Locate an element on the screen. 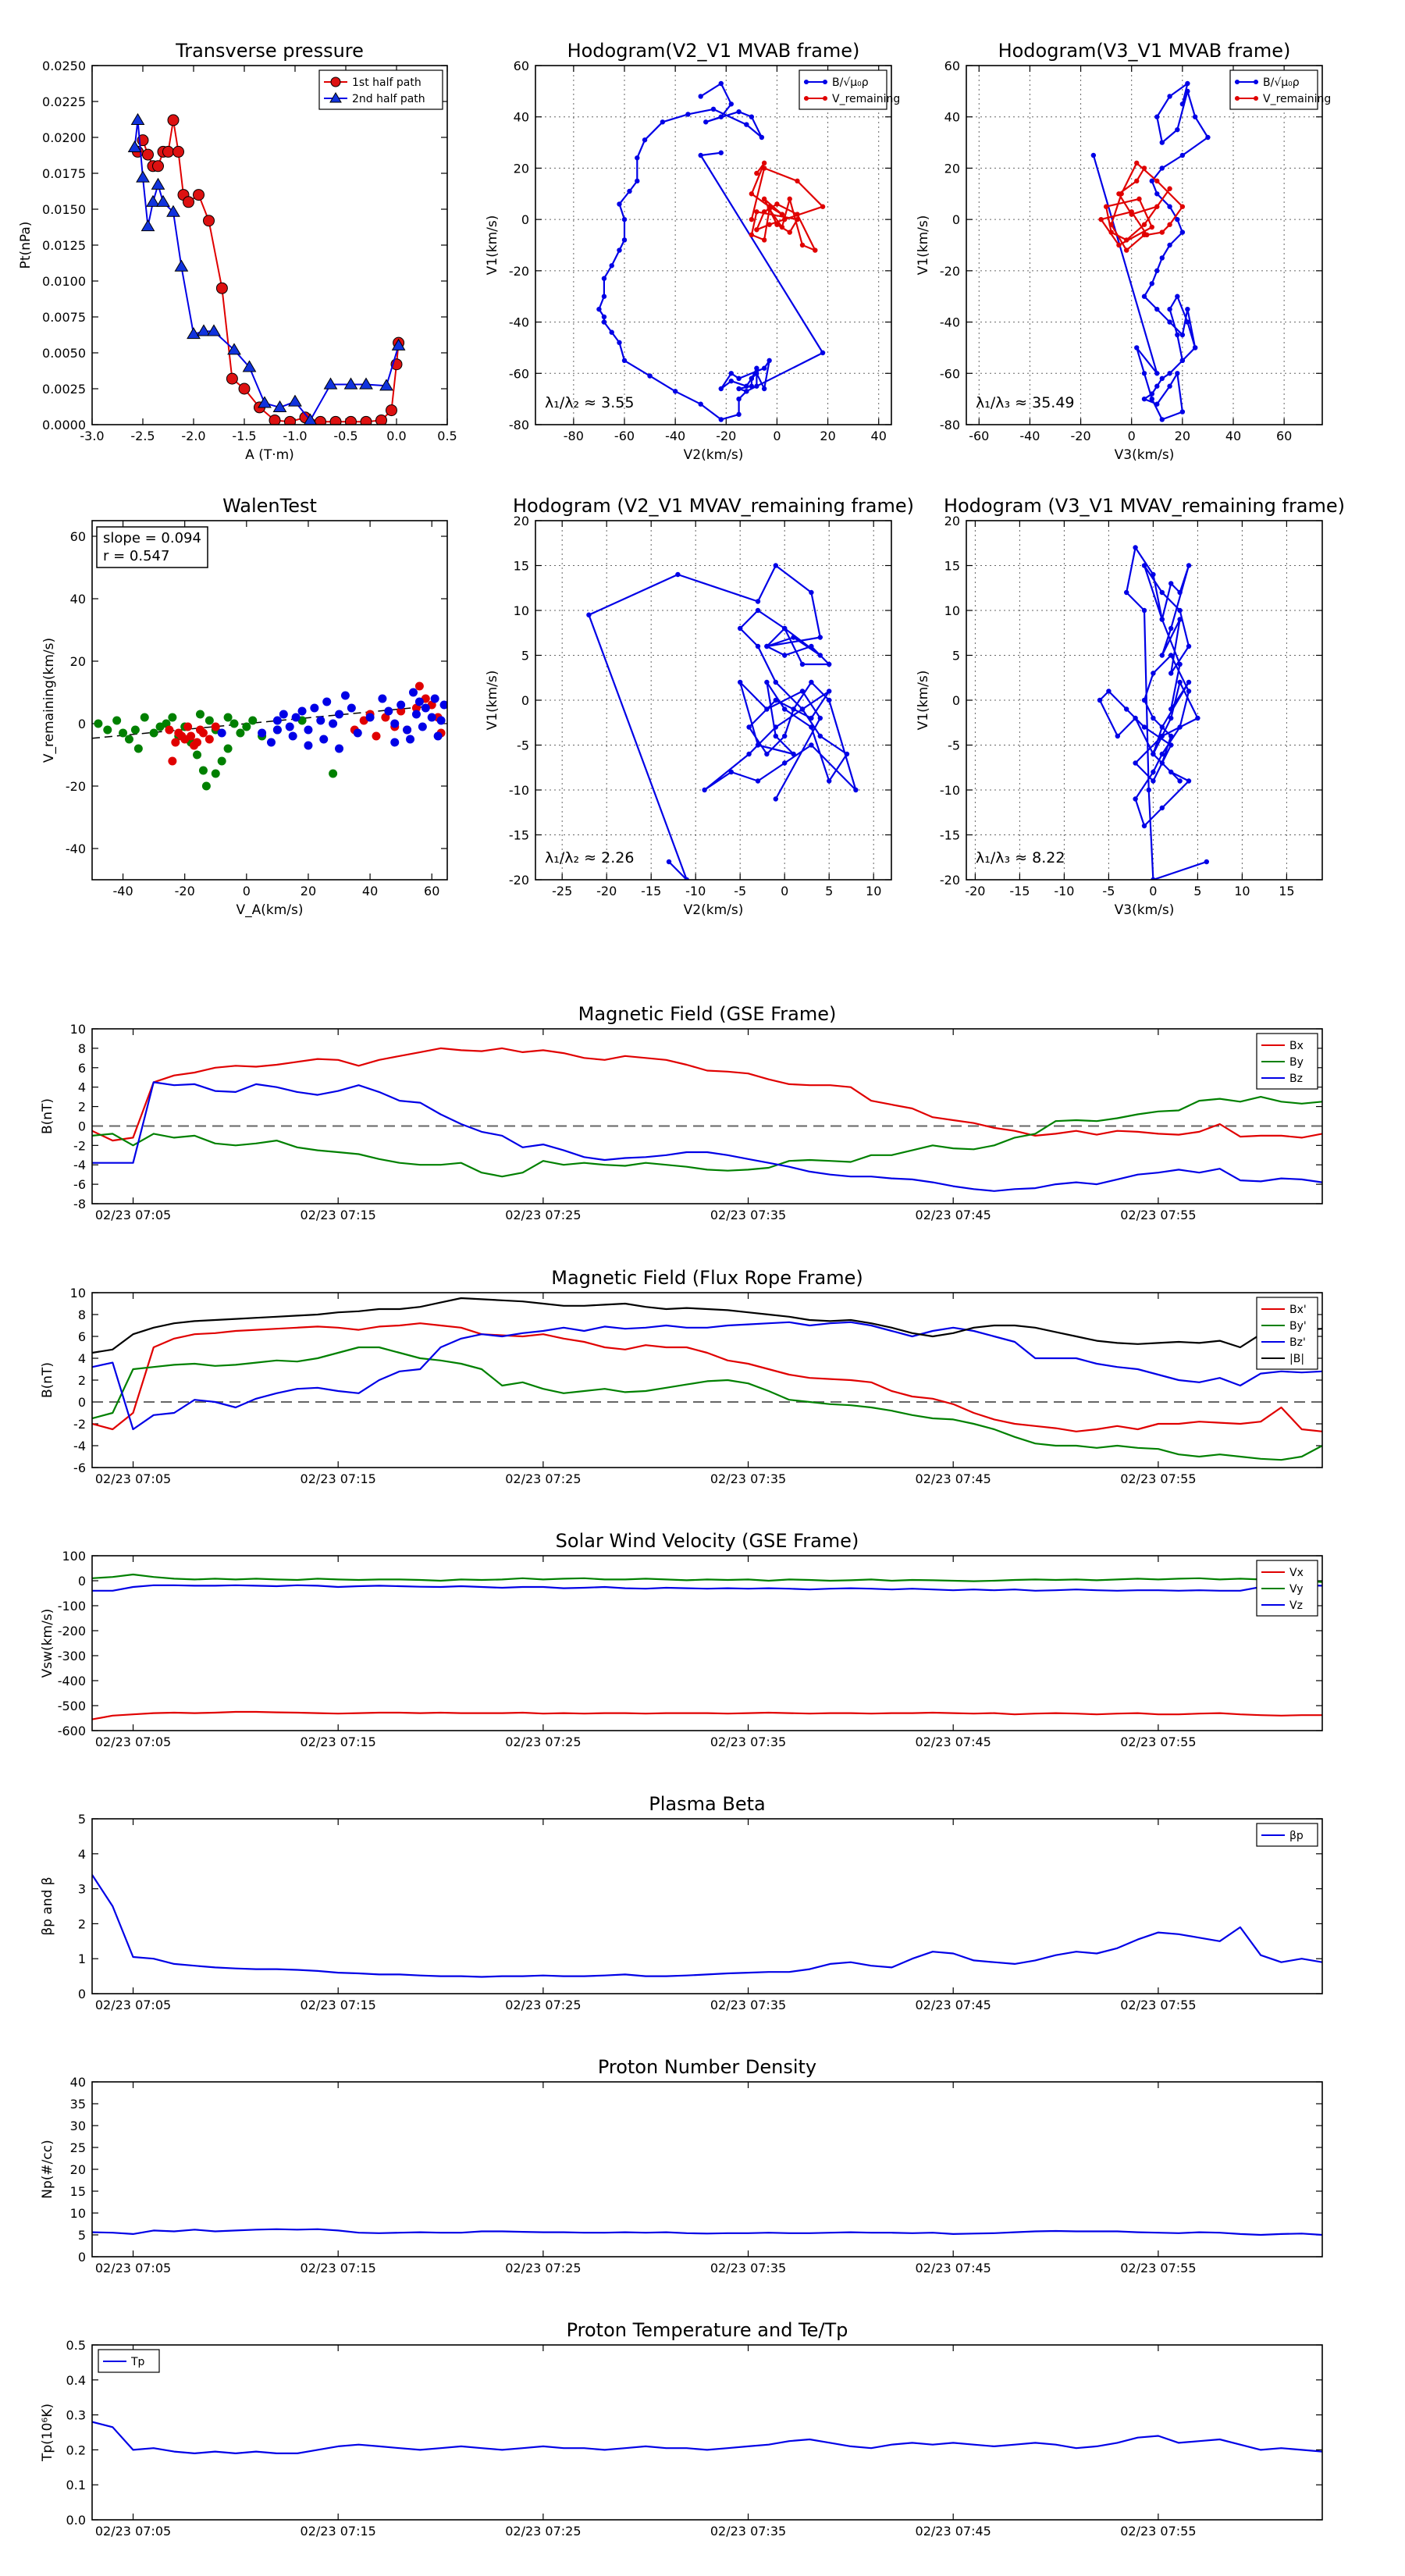 The width and height of the screenshot is (1405, 2576). panel-title: Proton Number Density is located at coordinates (707, 2067).